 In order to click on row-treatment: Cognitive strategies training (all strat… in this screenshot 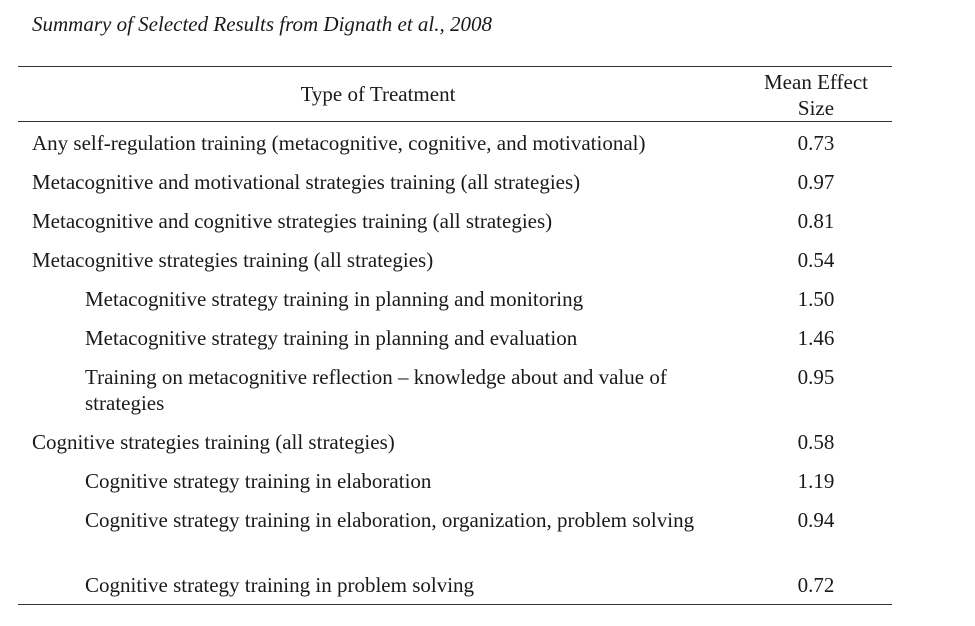, I will do `click(213, 442)`.